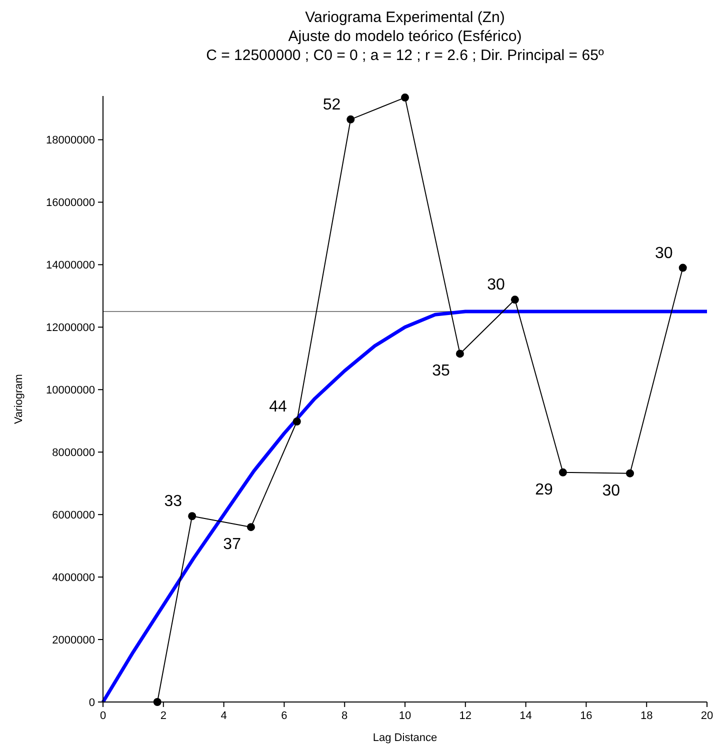 This screenshot has height=753, width=718. What do you see at coordinates (646, 716) in the screenshot?
I see `x-tick-label: 18` at bounding box center [646, 716].